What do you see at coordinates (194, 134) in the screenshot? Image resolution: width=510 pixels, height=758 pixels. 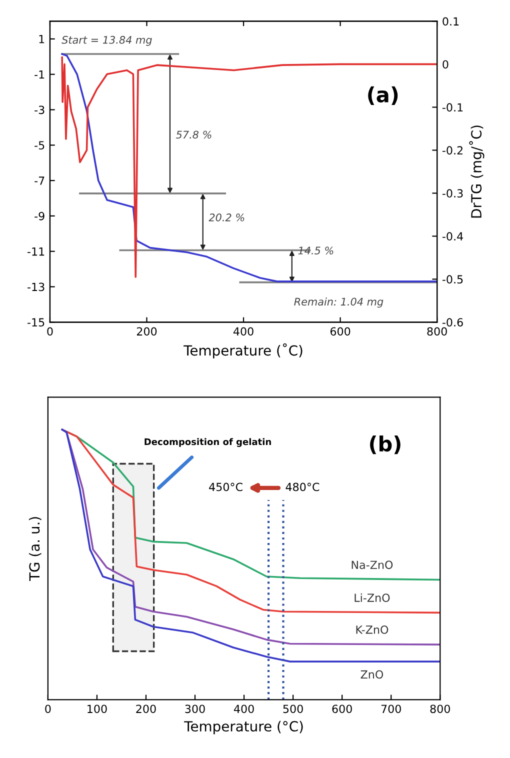 I see `annotation: 57.8 %` at bounding box center [194, 134].